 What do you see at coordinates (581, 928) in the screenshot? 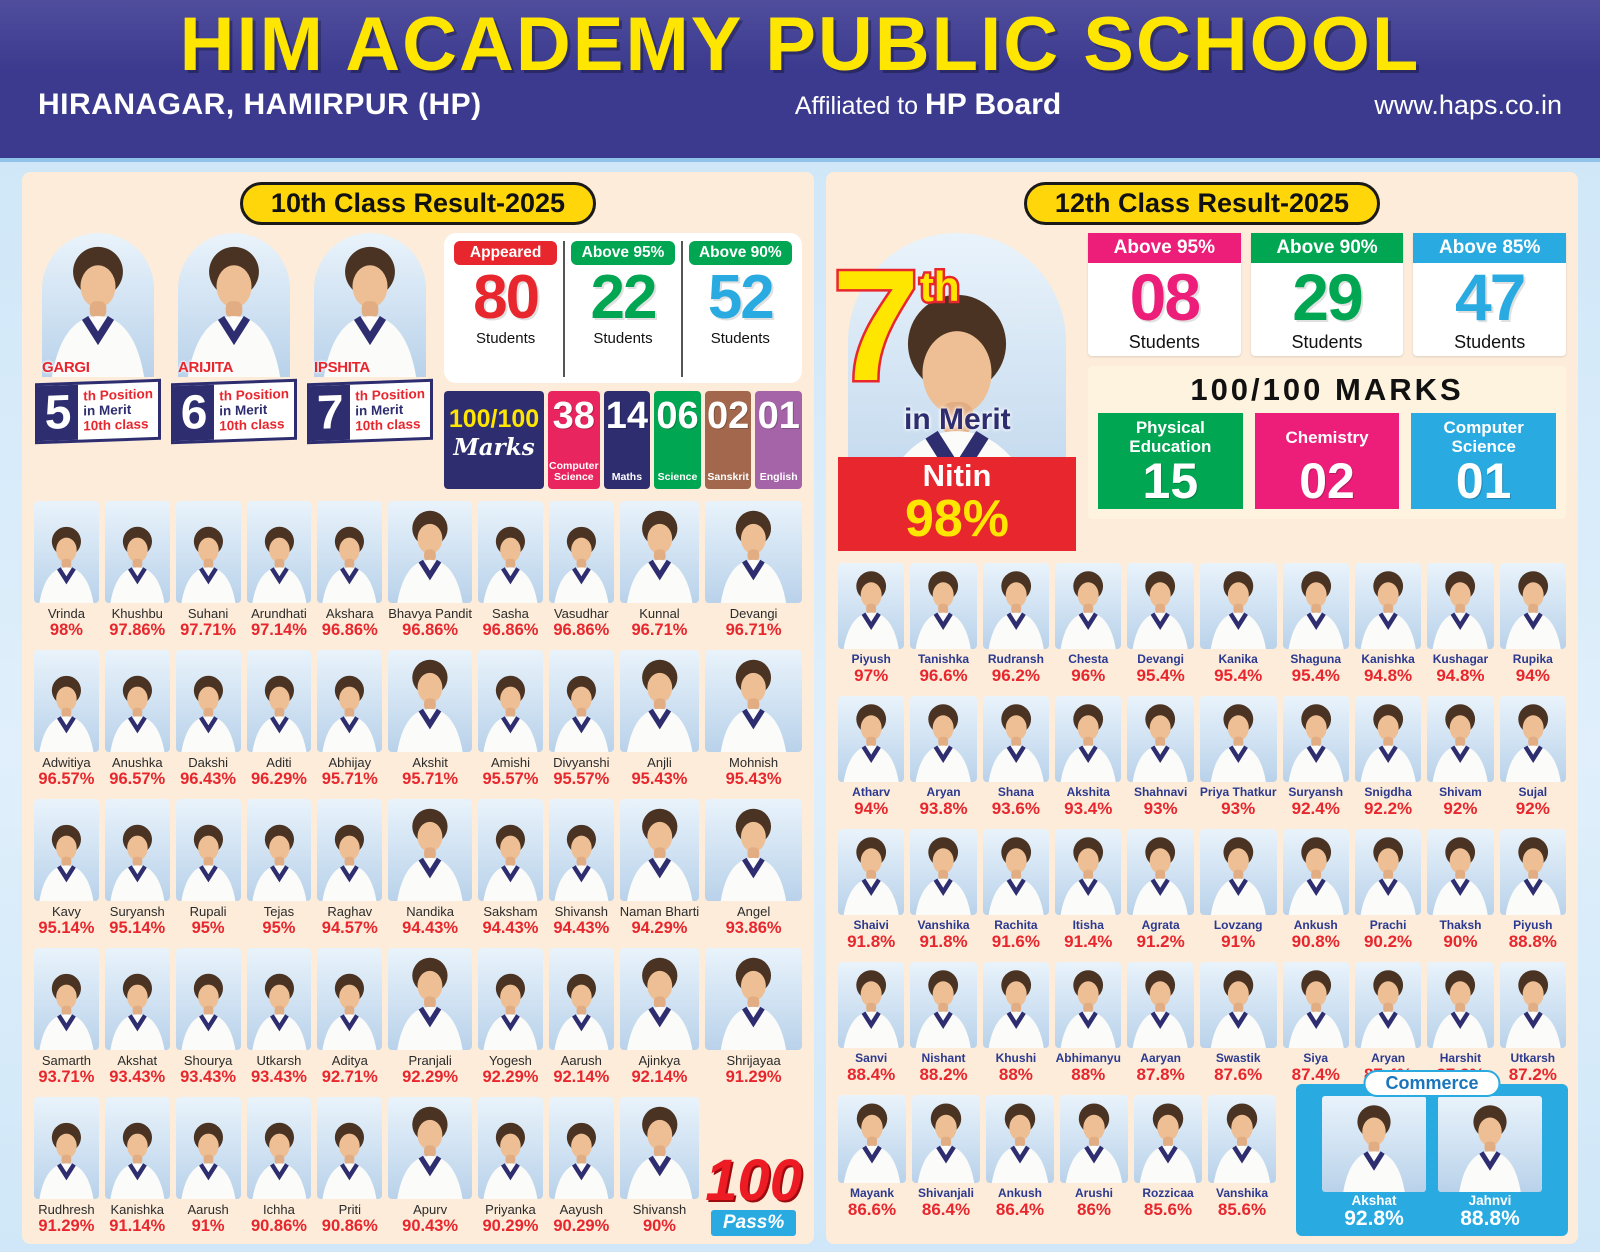
I see `student-percentage: 94.43%` at bounding box center [581, 928].